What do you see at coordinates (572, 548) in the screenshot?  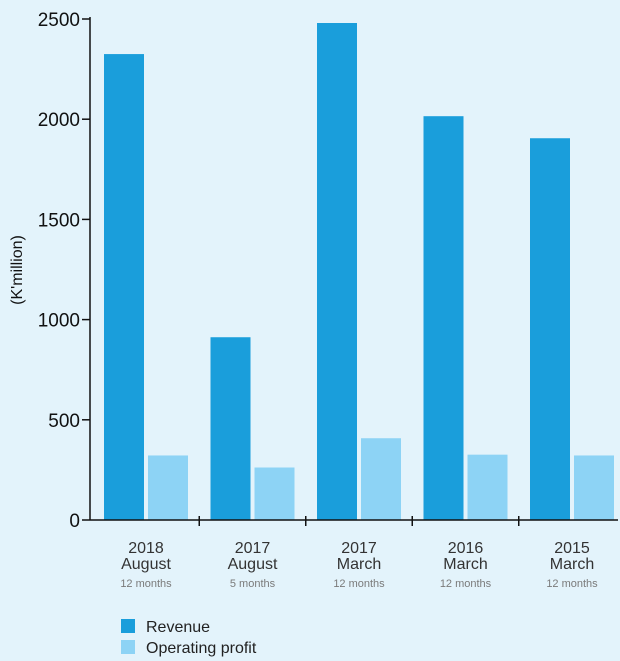 I see `x-label-year-4: 2015` at bounding box center [572, 548].